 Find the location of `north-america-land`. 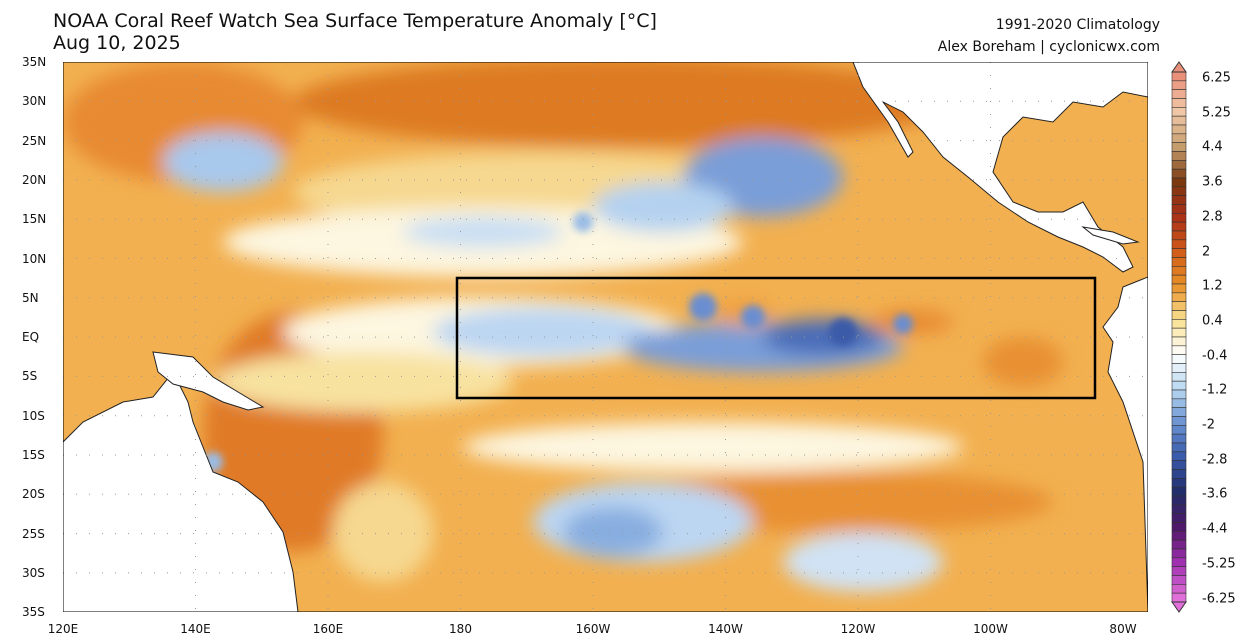

north-america-land is located at coordinates (1000, 167).